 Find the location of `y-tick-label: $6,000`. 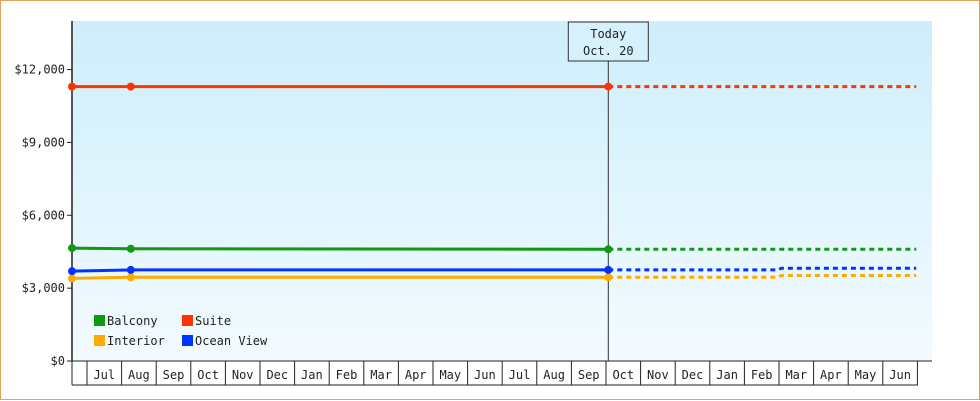

y-tick-label: $6,000 is located at coordinates (43, 215).